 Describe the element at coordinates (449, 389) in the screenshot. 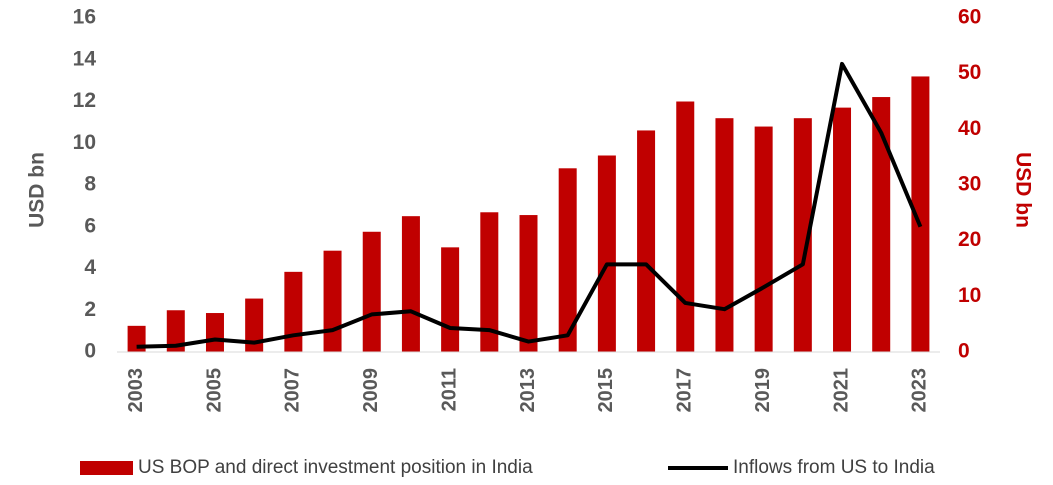

I see `x-tick-label: 2011` at that location.